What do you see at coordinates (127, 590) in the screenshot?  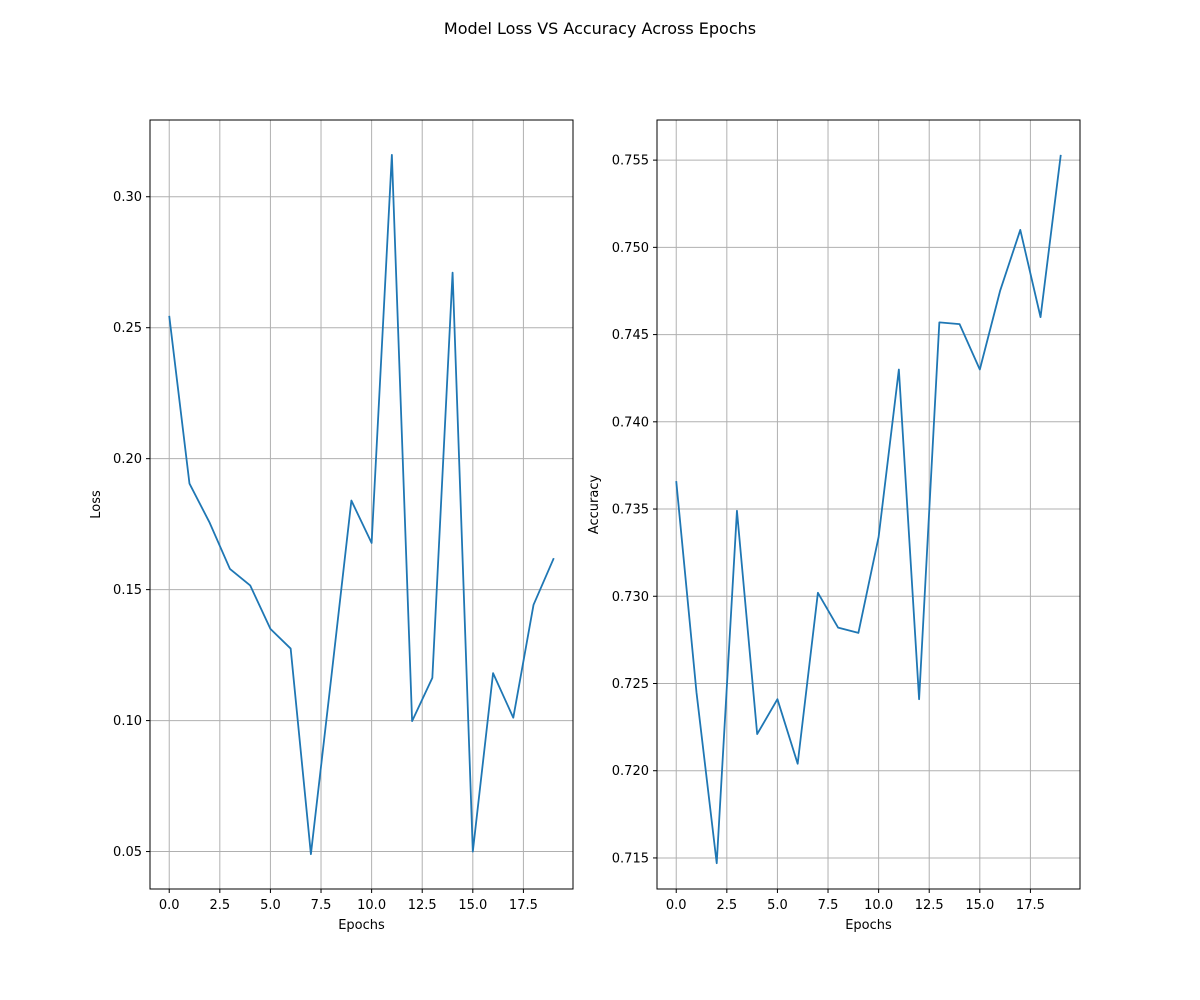 I see `loss-y-tick-label: 0.15` at bounding box center [127, 590].